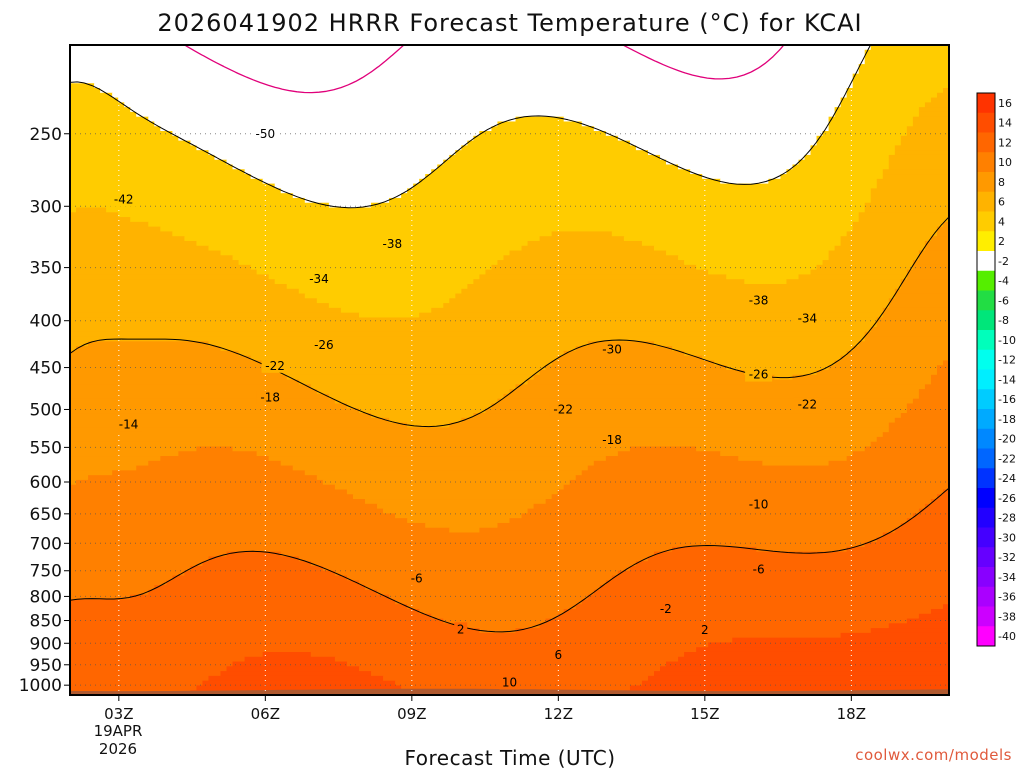 This screenshot has width=1024, height=768. What do you see at coordinates (324, 345) in the screenshot?
I see `contour-label: -26` at bounding box center [324, 345].